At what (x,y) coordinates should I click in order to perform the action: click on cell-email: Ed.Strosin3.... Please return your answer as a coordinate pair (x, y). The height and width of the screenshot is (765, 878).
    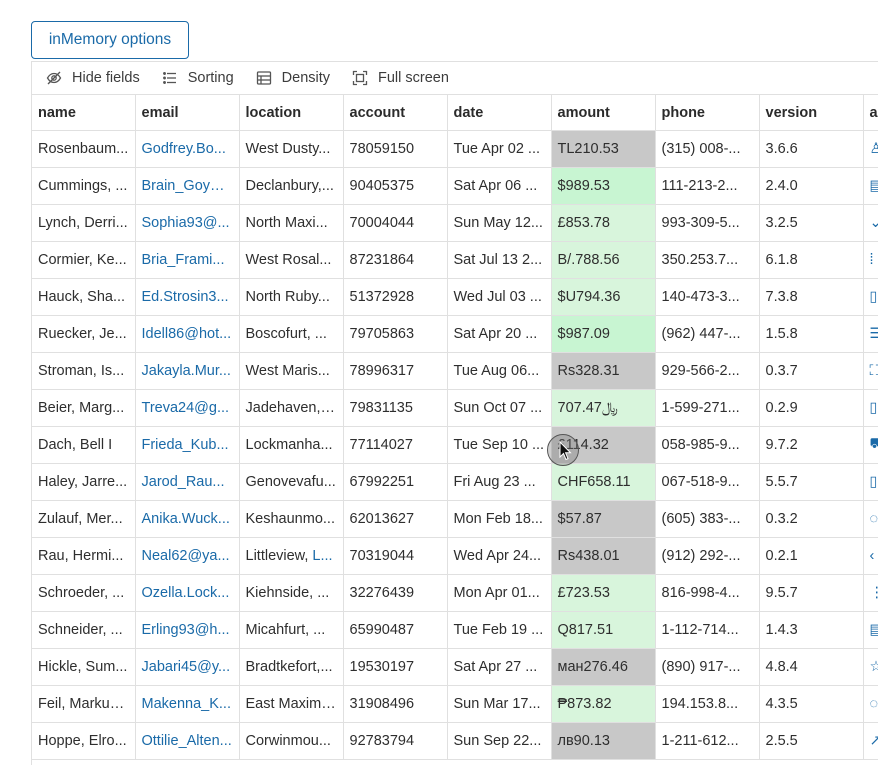
    Looking at the image, I should click on (187, 297).